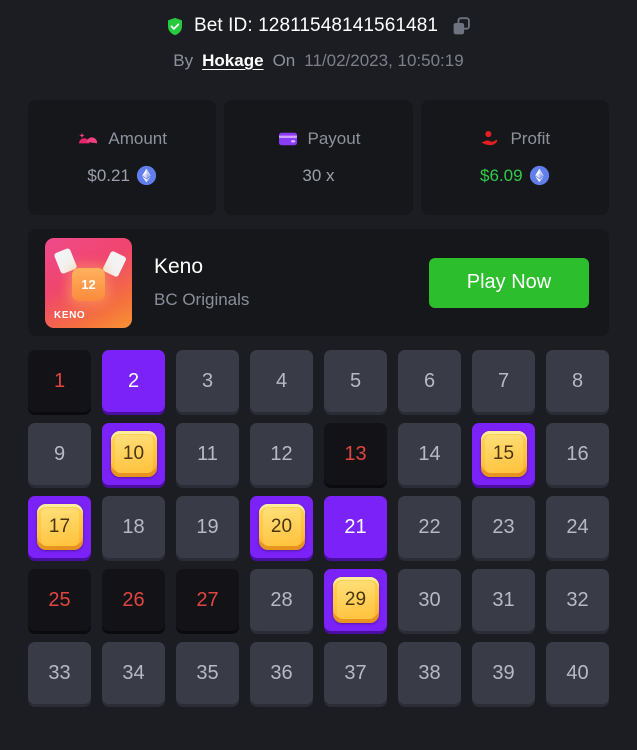  What do you see at coordinates (207, 673) in the screenshot?
I see `keno-tile: 35` at bounding box center [207, 673].